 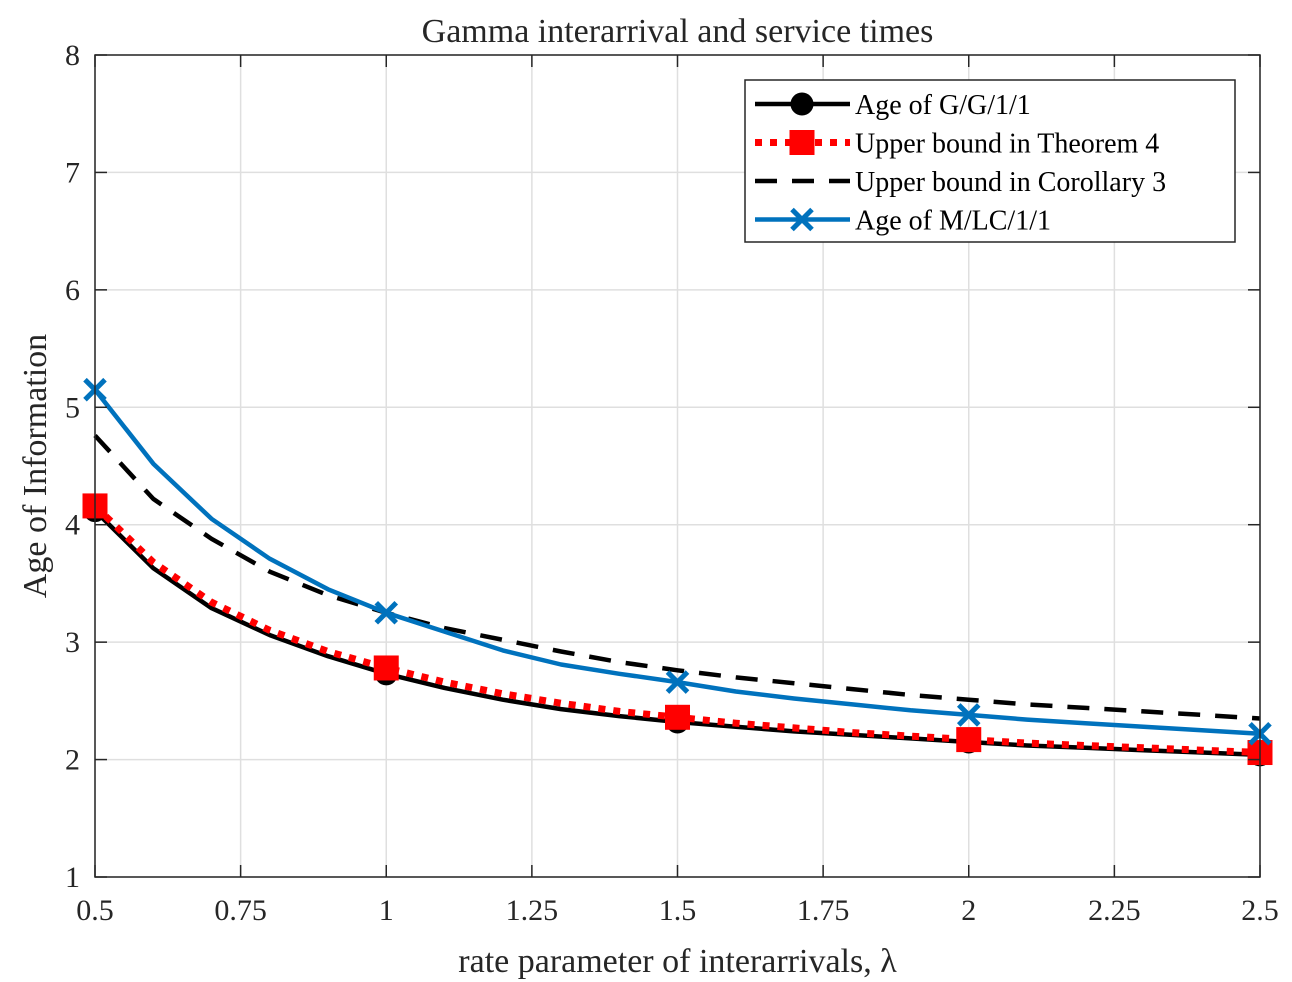 I want to click on chart-title: Gamma interarrival and service times, so click(x=678, y=31).